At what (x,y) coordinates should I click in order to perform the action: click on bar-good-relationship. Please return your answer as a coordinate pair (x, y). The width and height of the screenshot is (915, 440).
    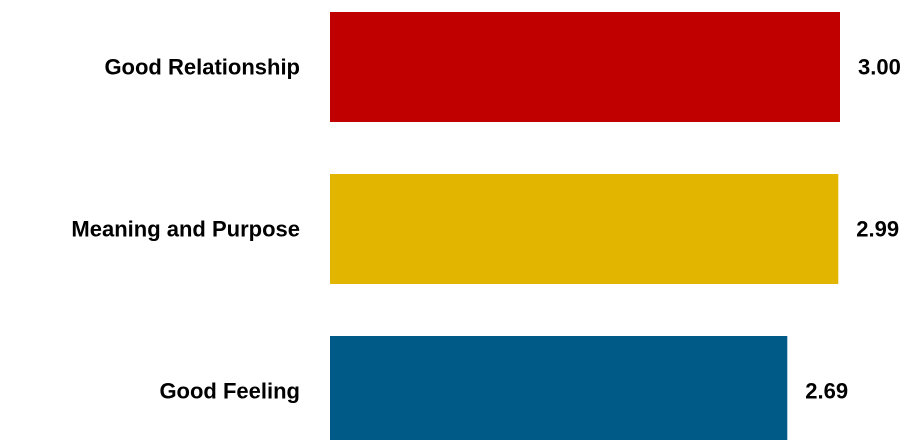
    Looking at the image, I should click on (585, 67).